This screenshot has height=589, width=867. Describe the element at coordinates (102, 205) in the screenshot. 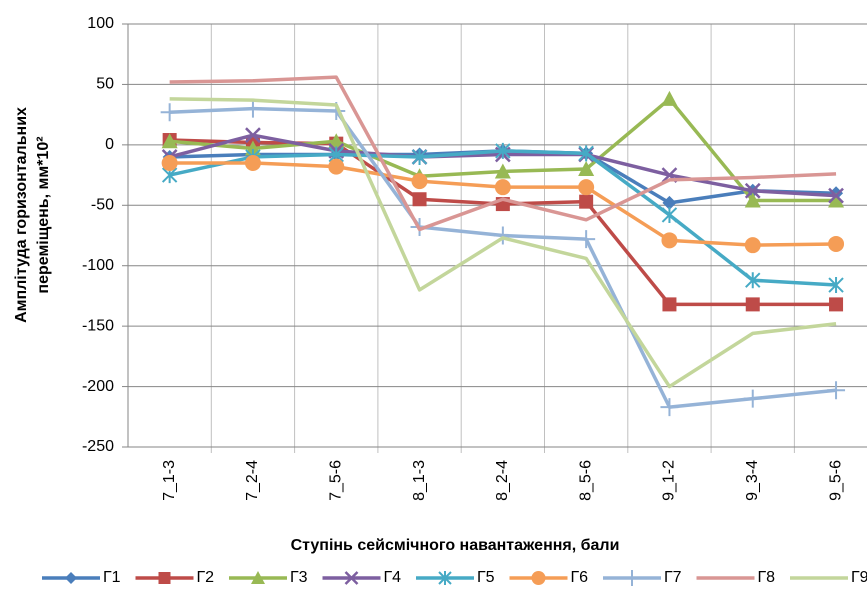

I see `y-tick-label: -50` at that location.